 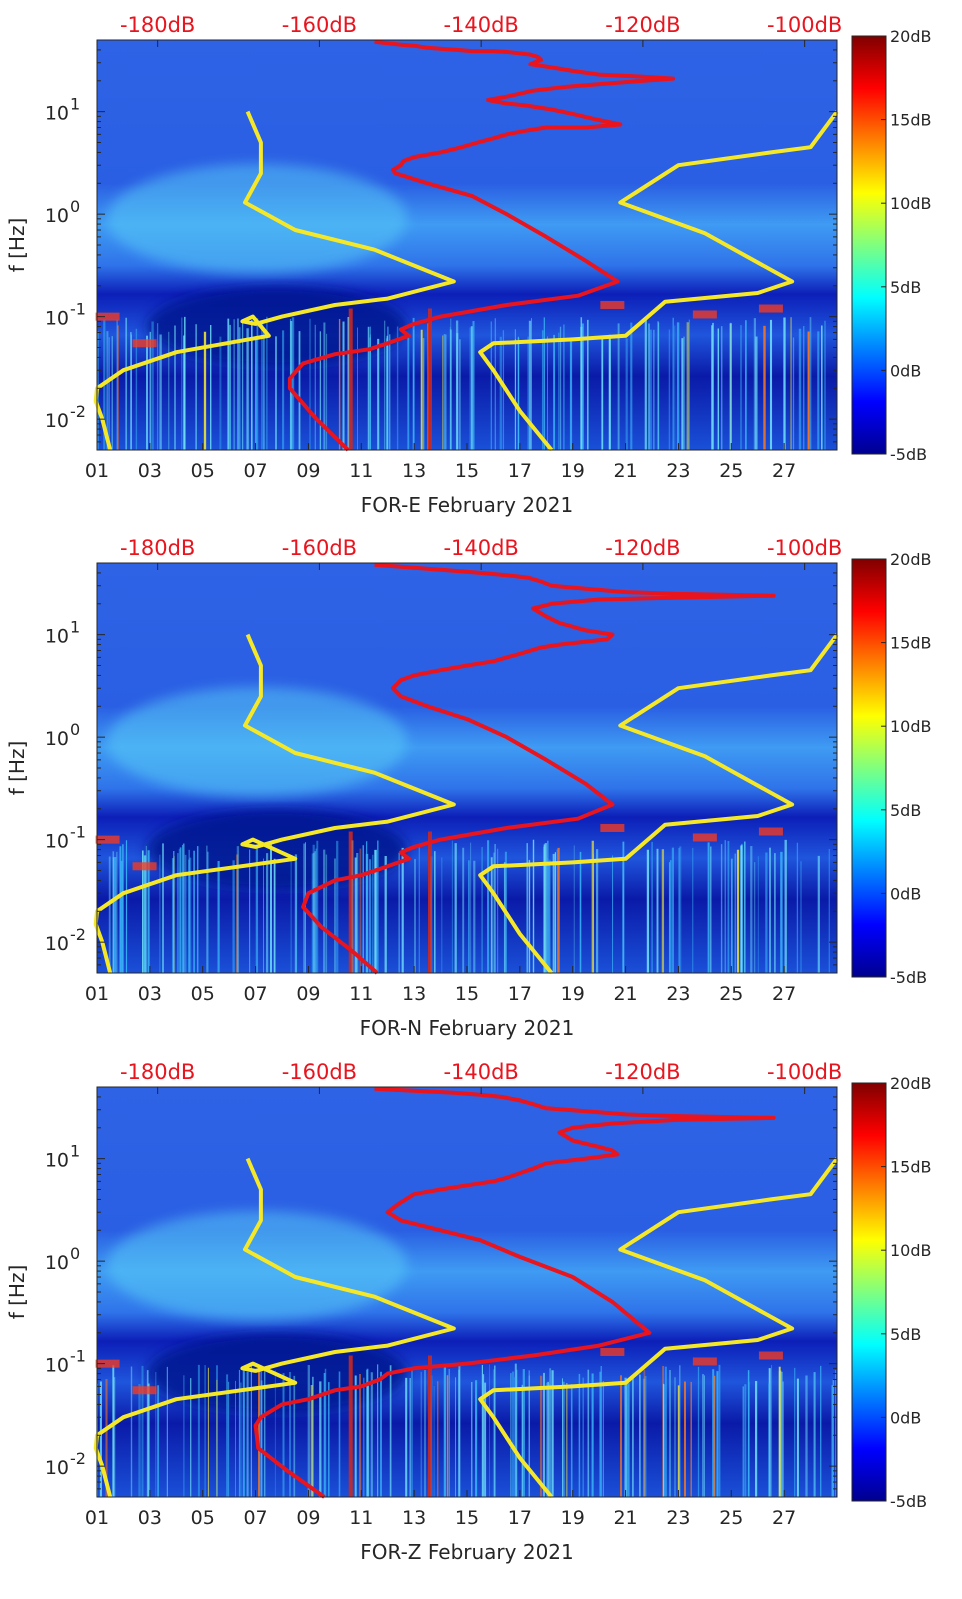 I want to click on y-tick-exponent: 0, so click(x=75, y=206).